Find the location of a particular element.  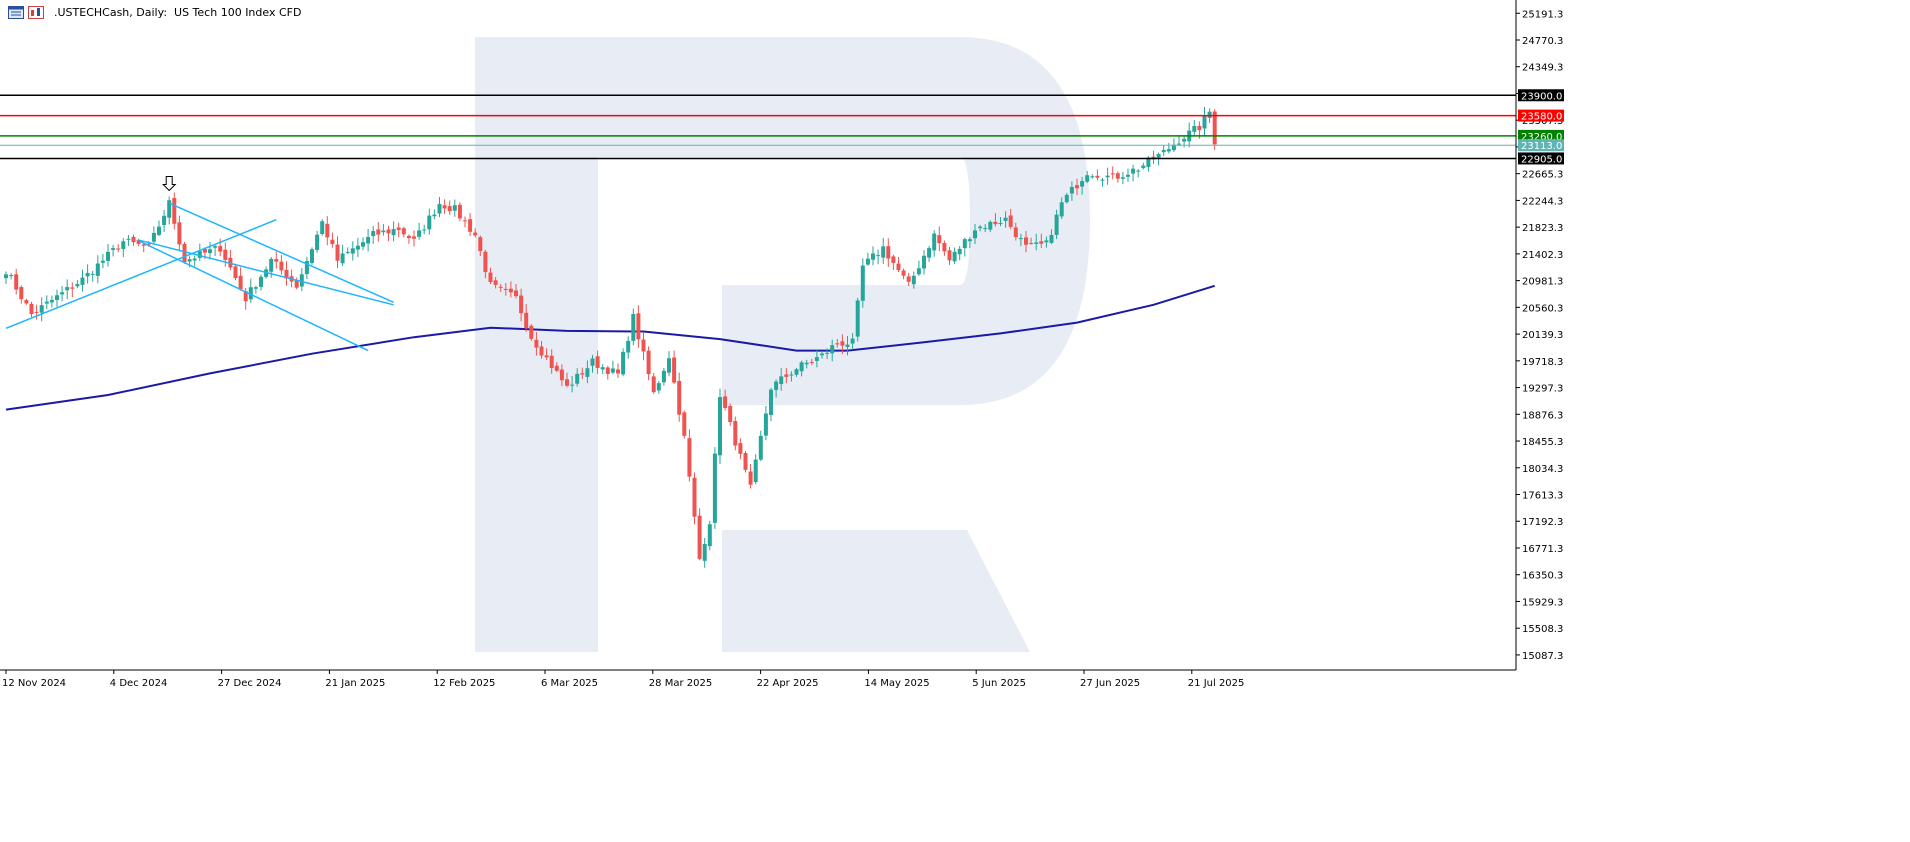

x-tick-label: 21 Jan 2025 is located at coordinates (355, 683).